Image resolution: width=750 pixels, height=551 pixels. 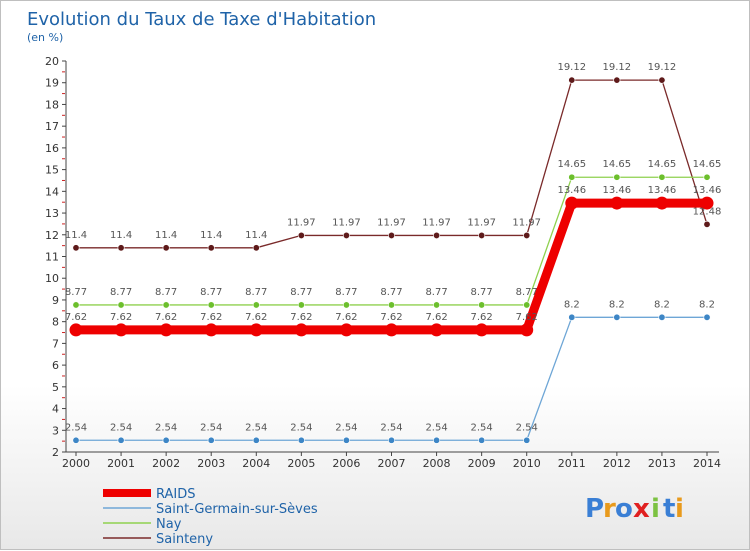 What do you see at coordinates (237, 509) in the screenshot?
I see `legend-label: Saint-Germain-sur-Sèves` at bounding box center [237, 509].